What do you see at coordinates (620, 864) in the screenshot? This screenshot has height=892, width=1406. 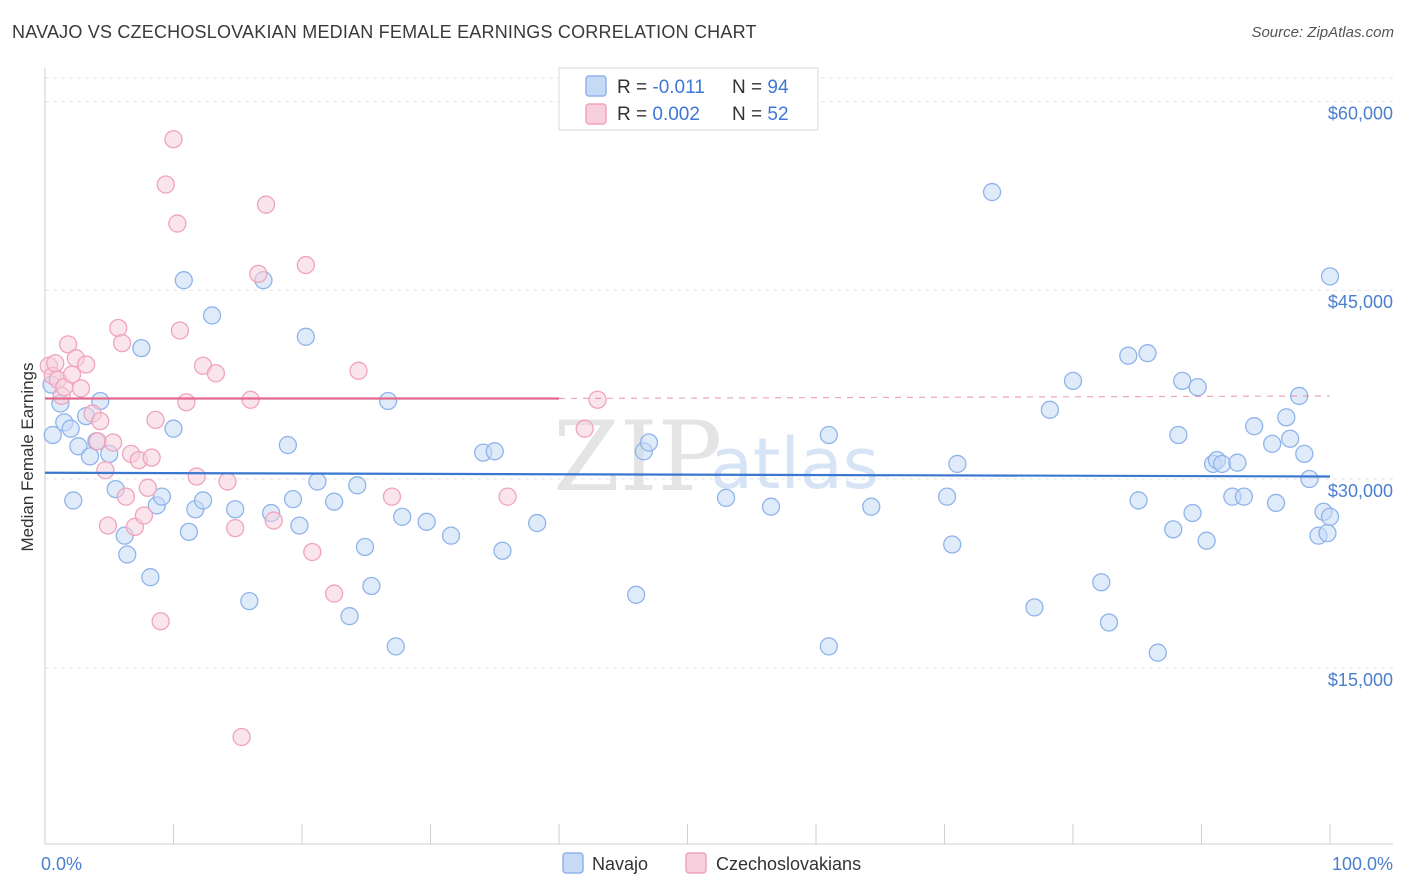 I see `bottom-legend-label-navajo: Navajo` at bounding box center [620, 864].